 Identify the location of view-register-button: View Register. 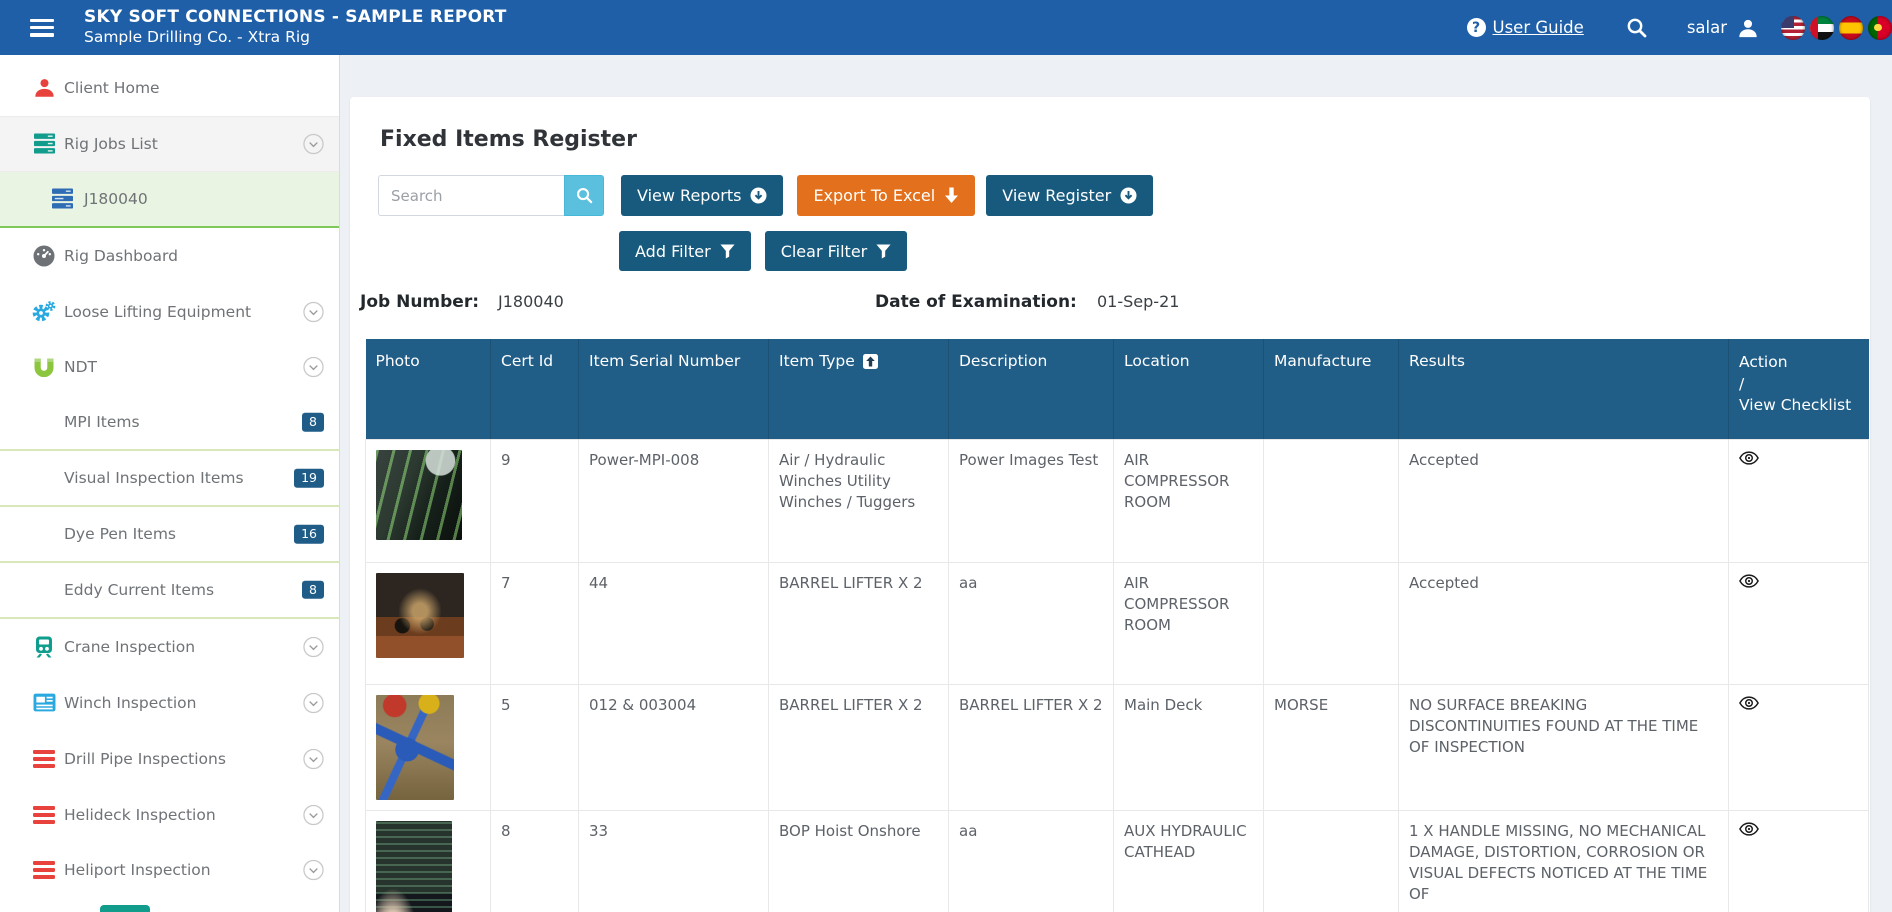
(1070, 195).